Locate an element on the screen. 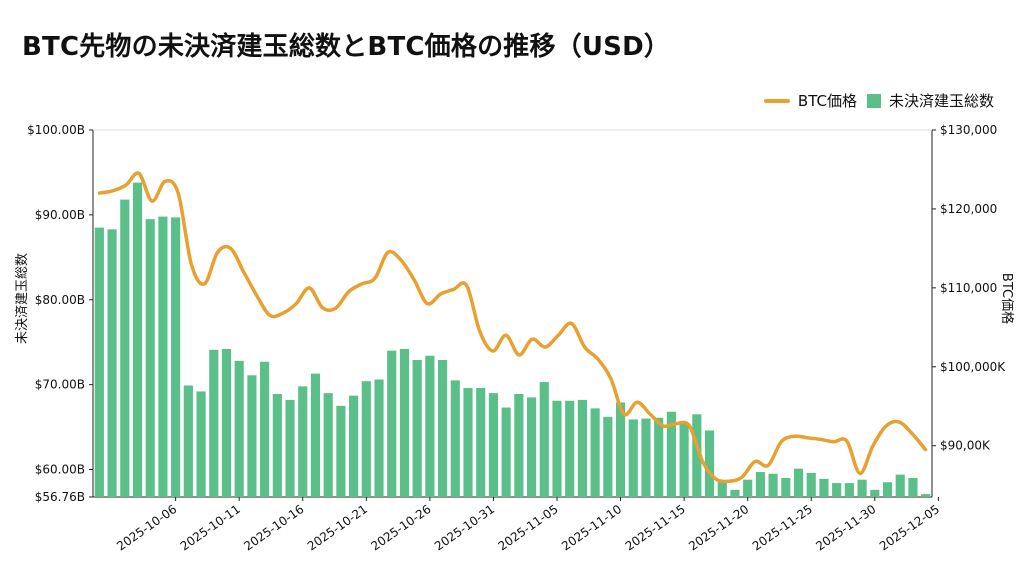 This screenshot has height=572, width=1024. y-left-tick-label: $56.76B is located at coordinates (60, 497).